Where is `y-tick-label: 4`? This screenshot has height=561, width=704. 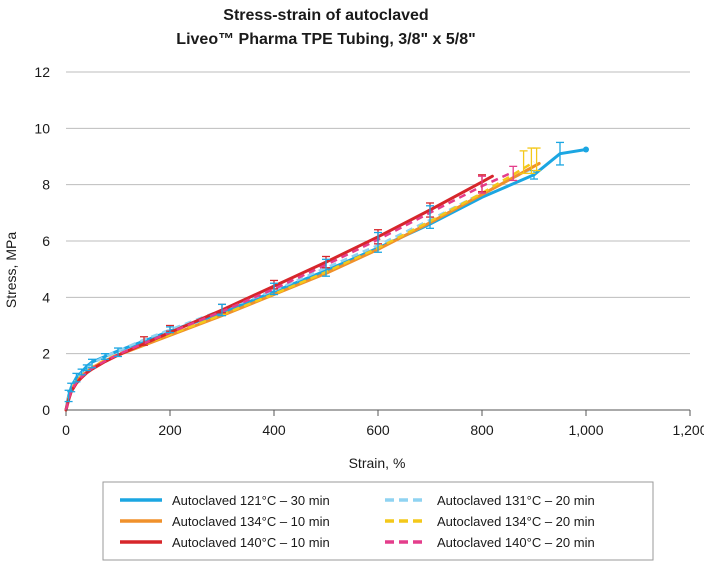
y-tick-label: 4 is located at coordinates (46, 297).